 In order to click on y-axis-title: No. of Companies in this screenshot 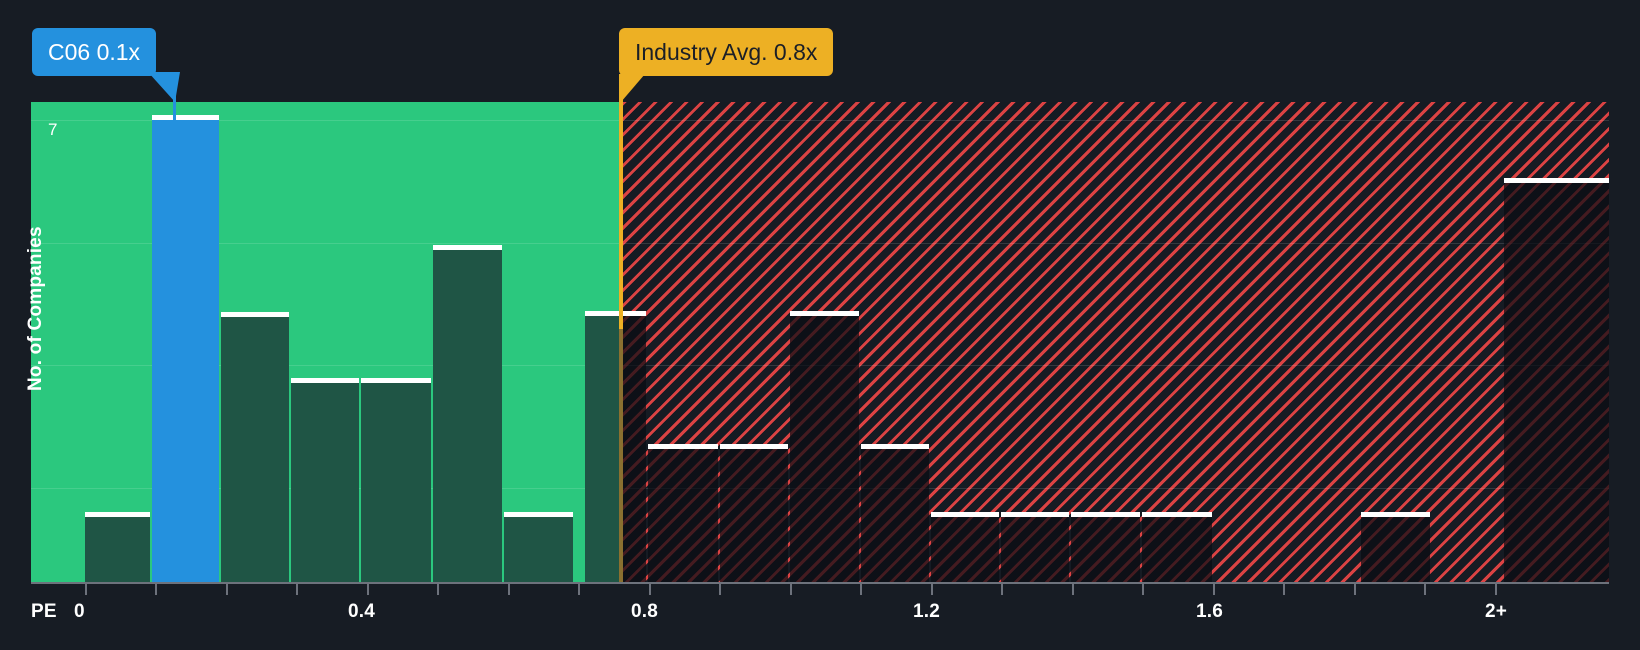, I will do `click(35, 308)`.